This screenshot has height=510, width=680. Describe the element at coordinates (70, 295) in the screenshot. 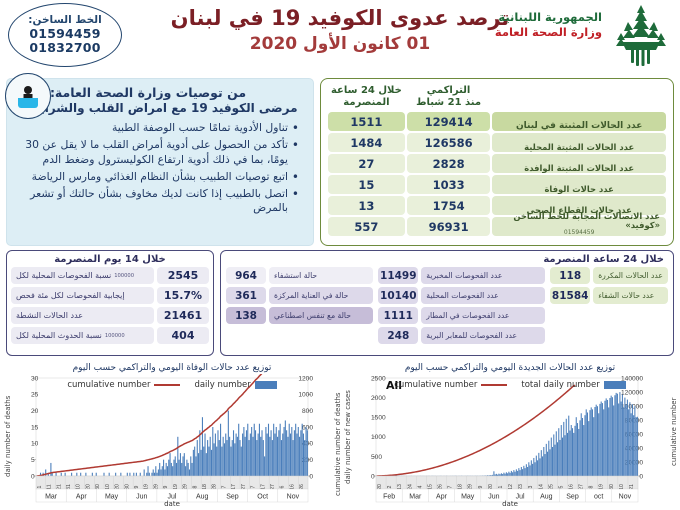

I see `metric-label-text: إيجابية الفحوصات لكل مئة فحص` at that location.